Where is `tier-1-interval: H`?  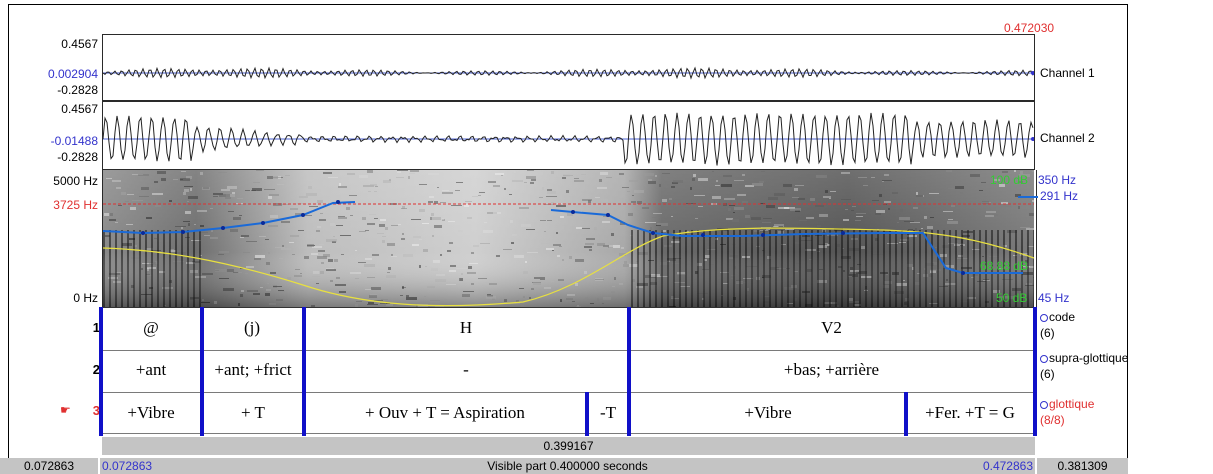
tier-1-interval: H is located at coordinates (466, 327).